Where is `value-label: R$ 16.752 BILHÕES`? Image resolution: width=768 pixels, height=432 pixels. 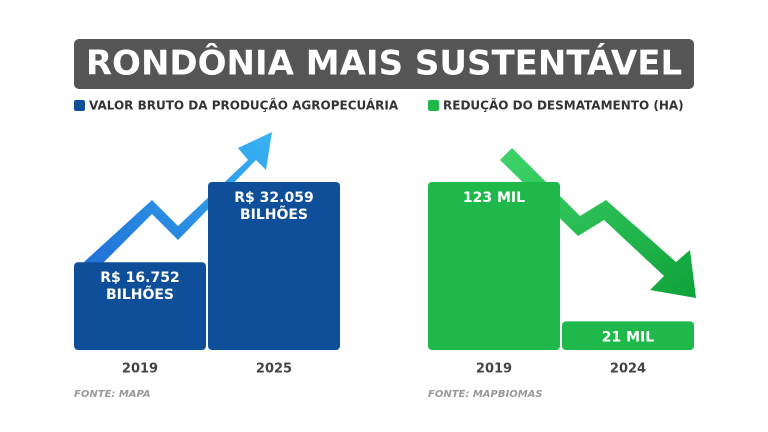
value-label: R$ 16.752 BILHÕES is located at coordinates (139, 286).